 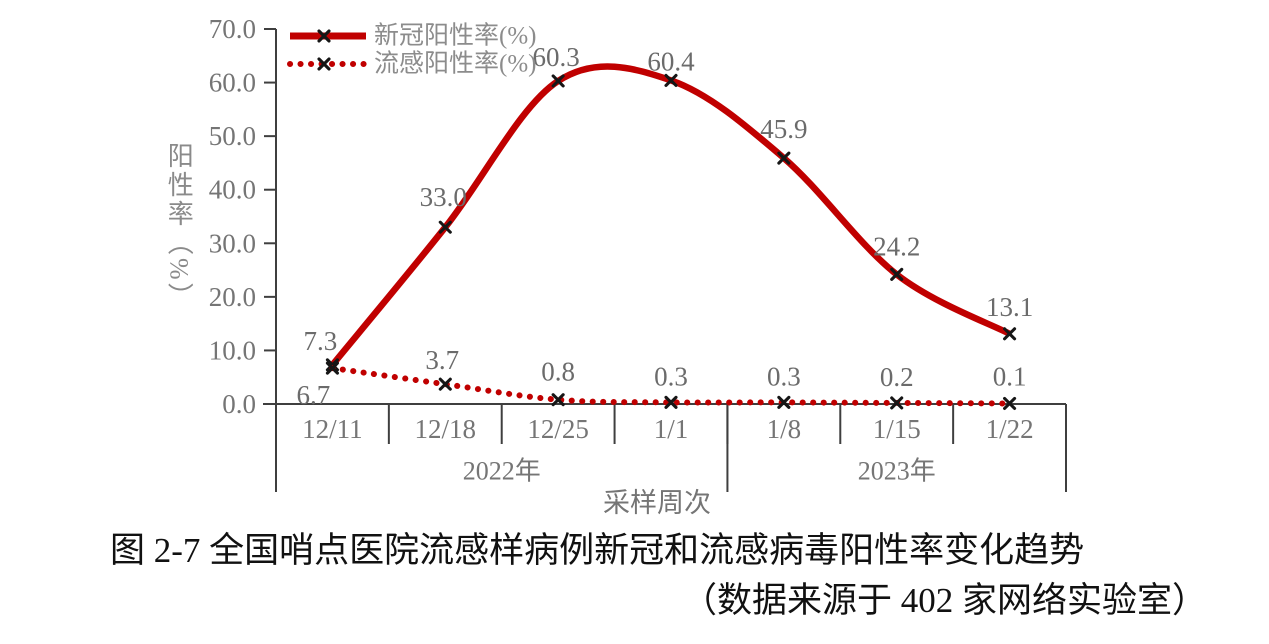 What do you see at coordinates (897, 377) in the screenshot?
I see `flu-data-label: 0.2` at bounding box center [897, 377].